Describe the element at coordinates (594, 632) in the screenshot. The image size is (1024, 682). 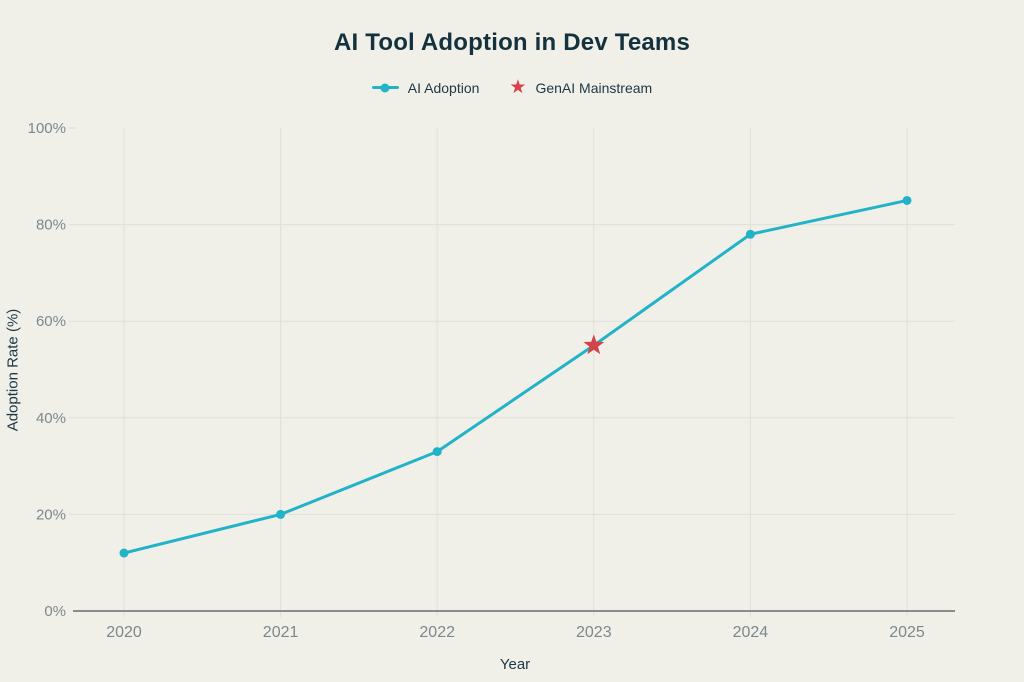
I see `x-tick-label: 2023` at that location.